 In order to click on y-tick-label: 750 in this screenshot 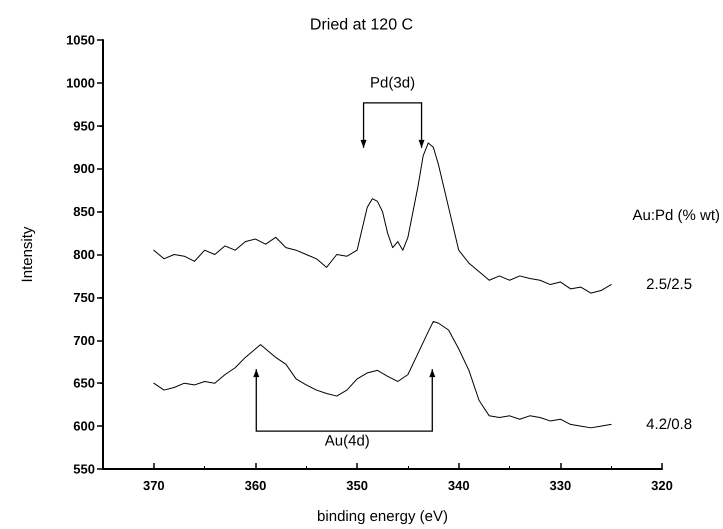, I will do `click(84, 297)`.